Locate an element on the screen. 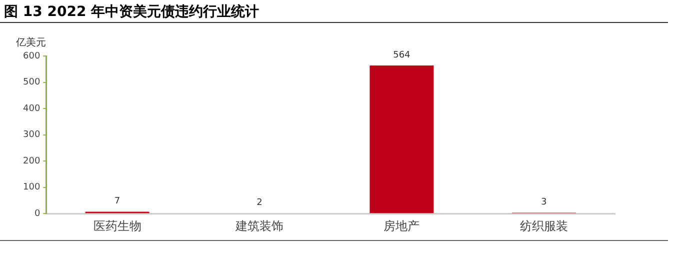  data-label: 3 is located at coordinates (544, 203).